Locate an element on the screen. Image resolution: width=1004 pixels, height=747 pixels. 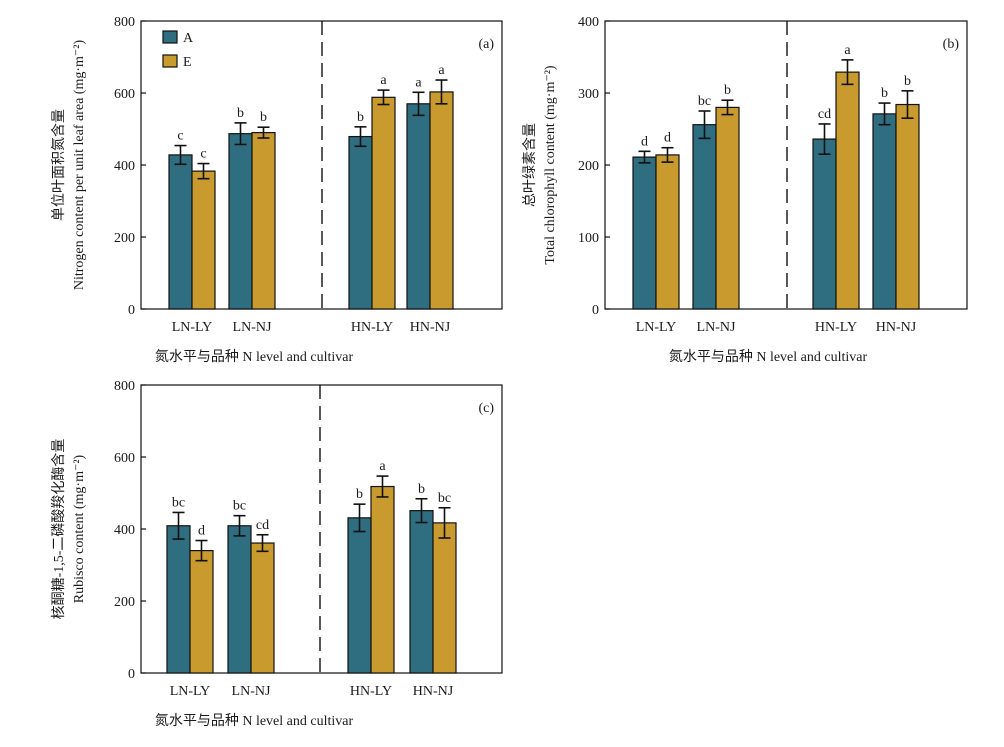
panel-label: (b) is located at coordinates (951, 44).